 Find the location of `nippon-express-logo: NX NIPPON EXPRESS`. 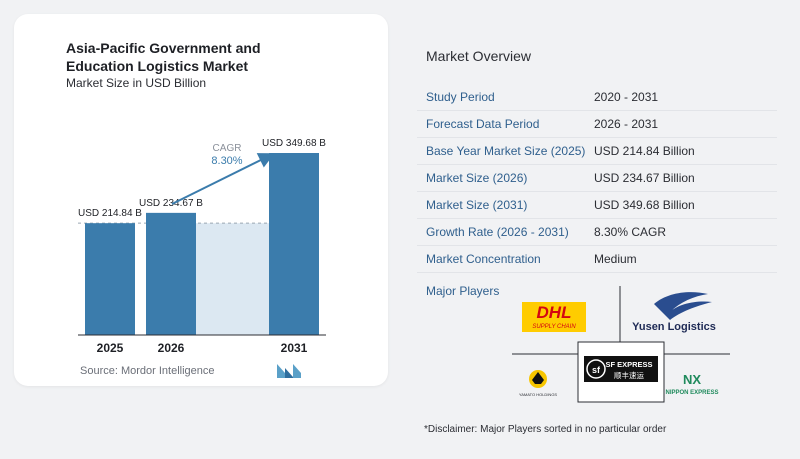

nippon-express-logo: NX NIPPON EXPRESS is located at coordinates (691, 384).